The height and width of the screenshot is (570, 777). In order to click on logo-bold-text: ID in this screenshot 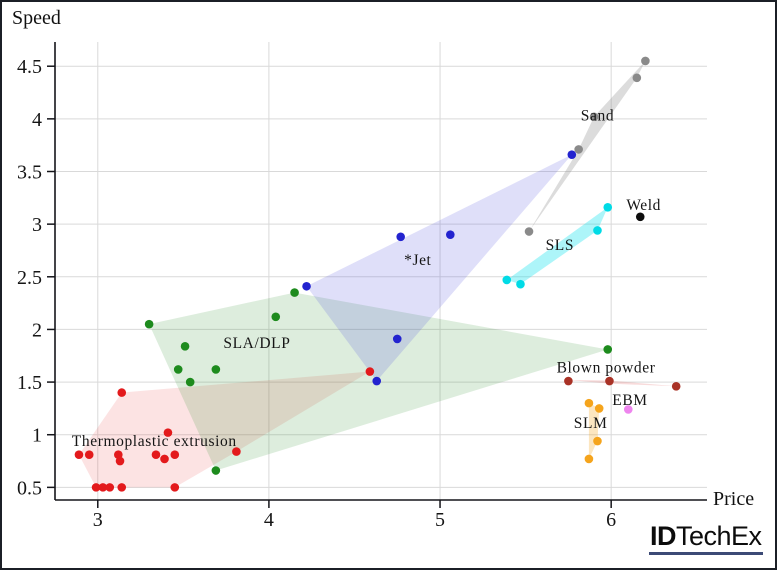, I will do `click(663, 536)`.